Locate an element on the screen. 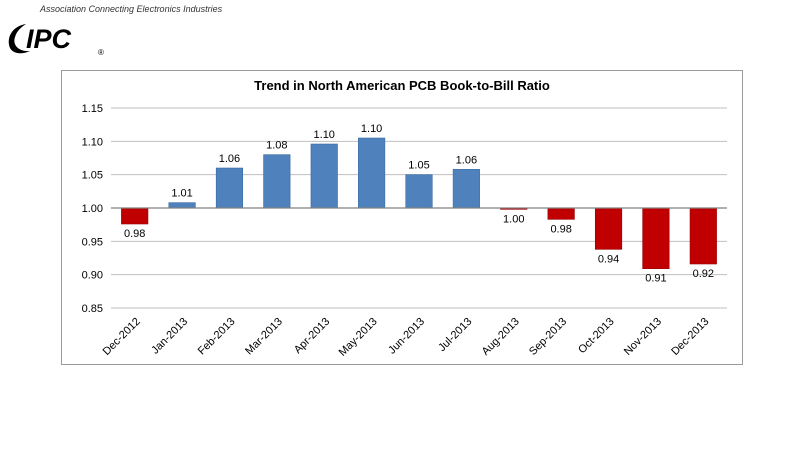  y-tick-label: 0.85 is located at coordinates (92, 309).